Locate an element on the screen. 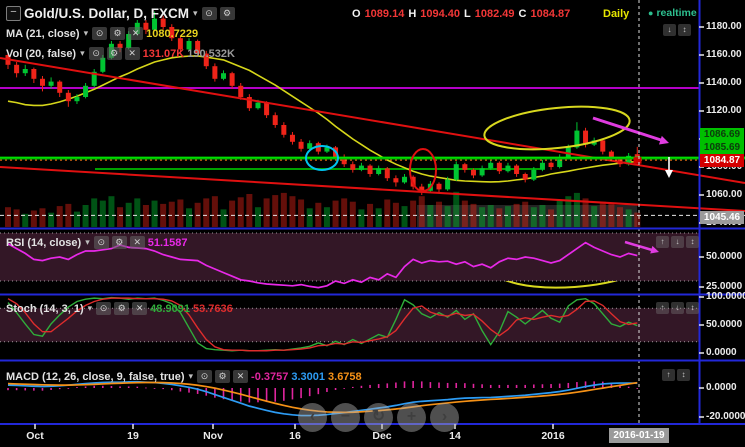  red-ellipse is located at coordinates (423, 170).